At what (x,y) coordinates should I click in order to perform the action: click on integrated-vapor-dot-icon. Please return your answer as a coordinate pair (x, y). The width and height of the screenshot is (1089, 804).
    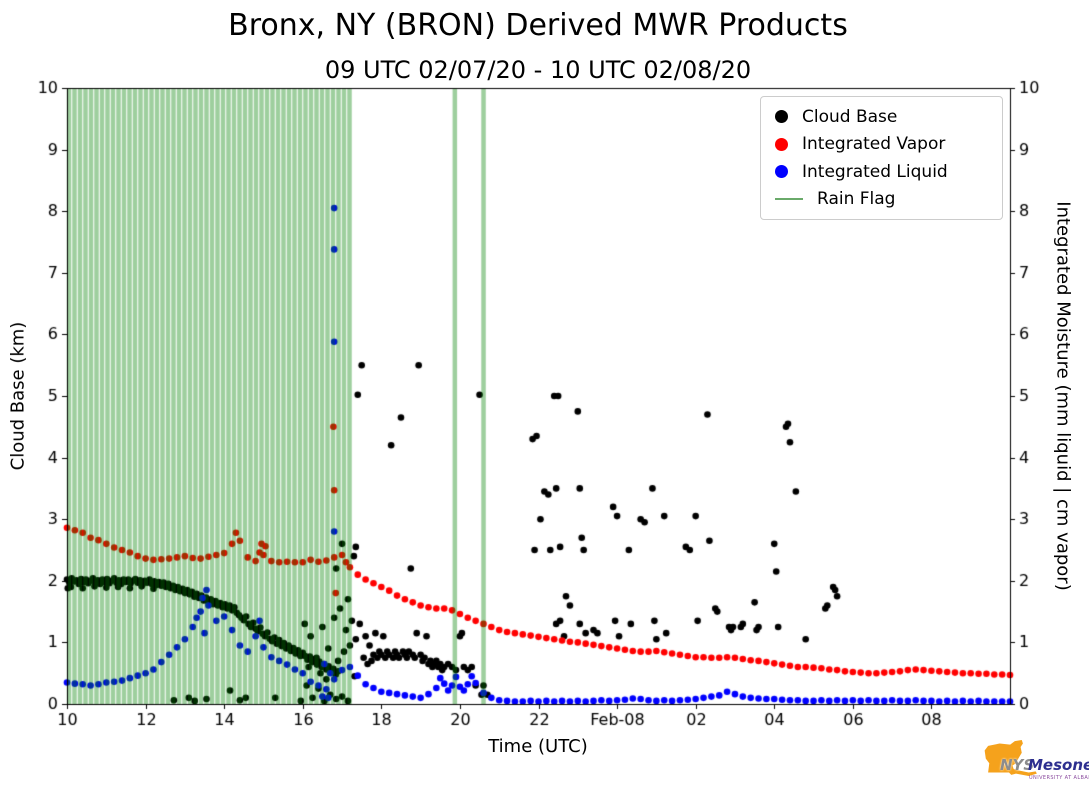
    Looking at the image, I should click on (781, 144).